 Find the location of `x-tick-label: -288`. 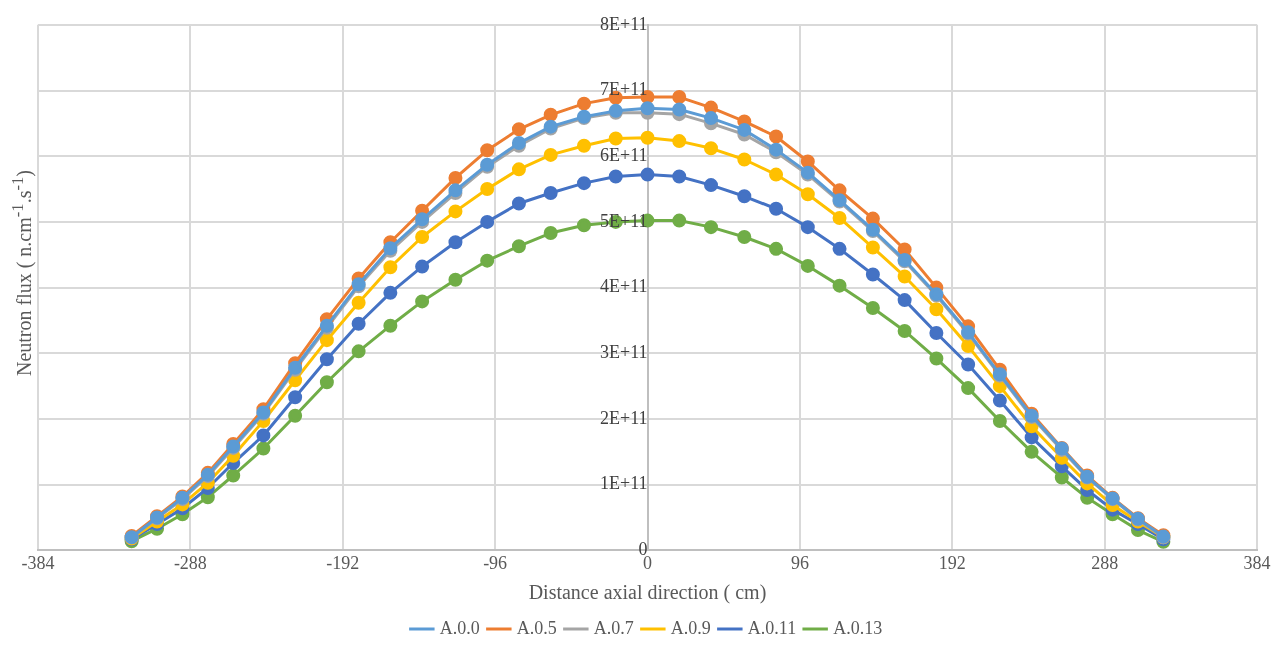

x-tick-label: -288 is located at coordinates (190, 562).